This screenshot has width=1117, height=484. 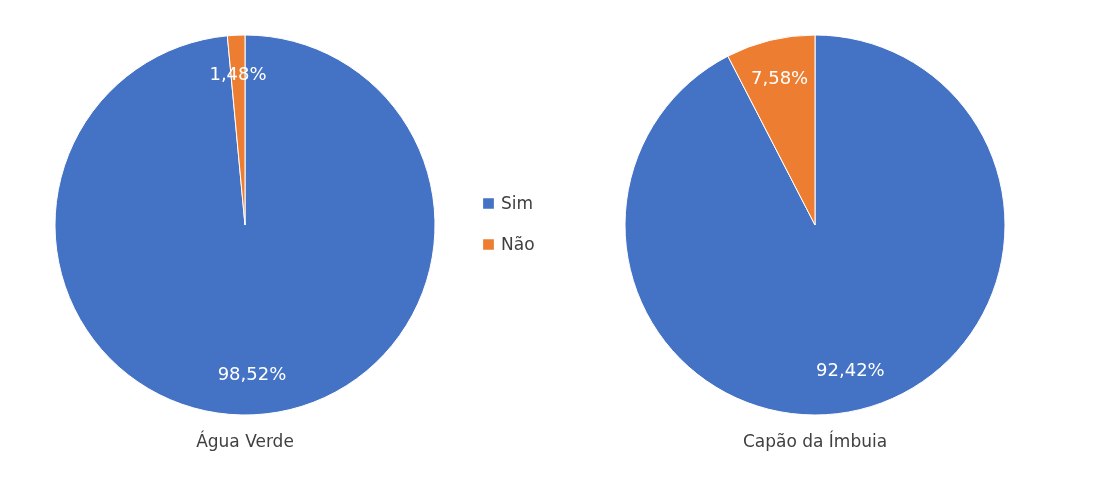 What do you see at coordinates (517, 202) in the screenshot?
I see `legend-label: Sim` at bounding box center [517, 202].